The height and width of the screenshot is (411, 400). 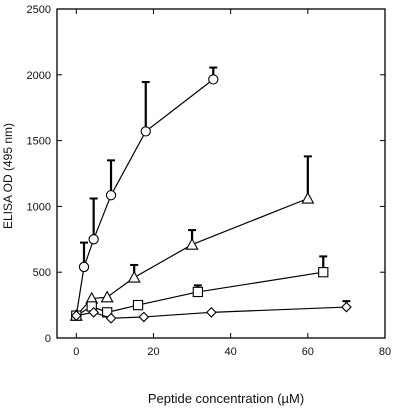 I want to click on x-tick-label: 20, so click(x=153, y=352).